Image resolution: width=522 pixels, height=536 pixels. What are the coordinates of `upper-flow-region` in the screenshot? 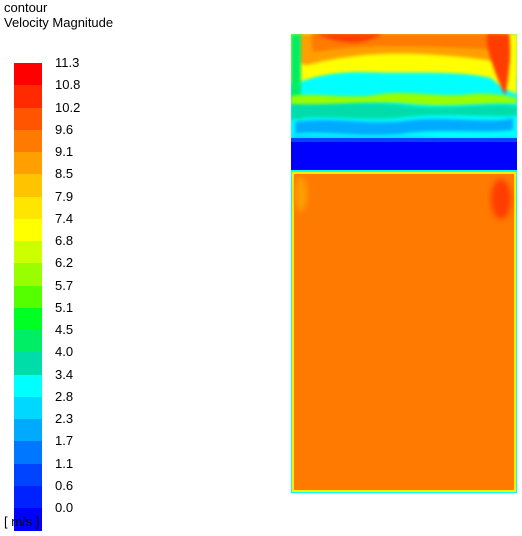 It's located at (404, 88).